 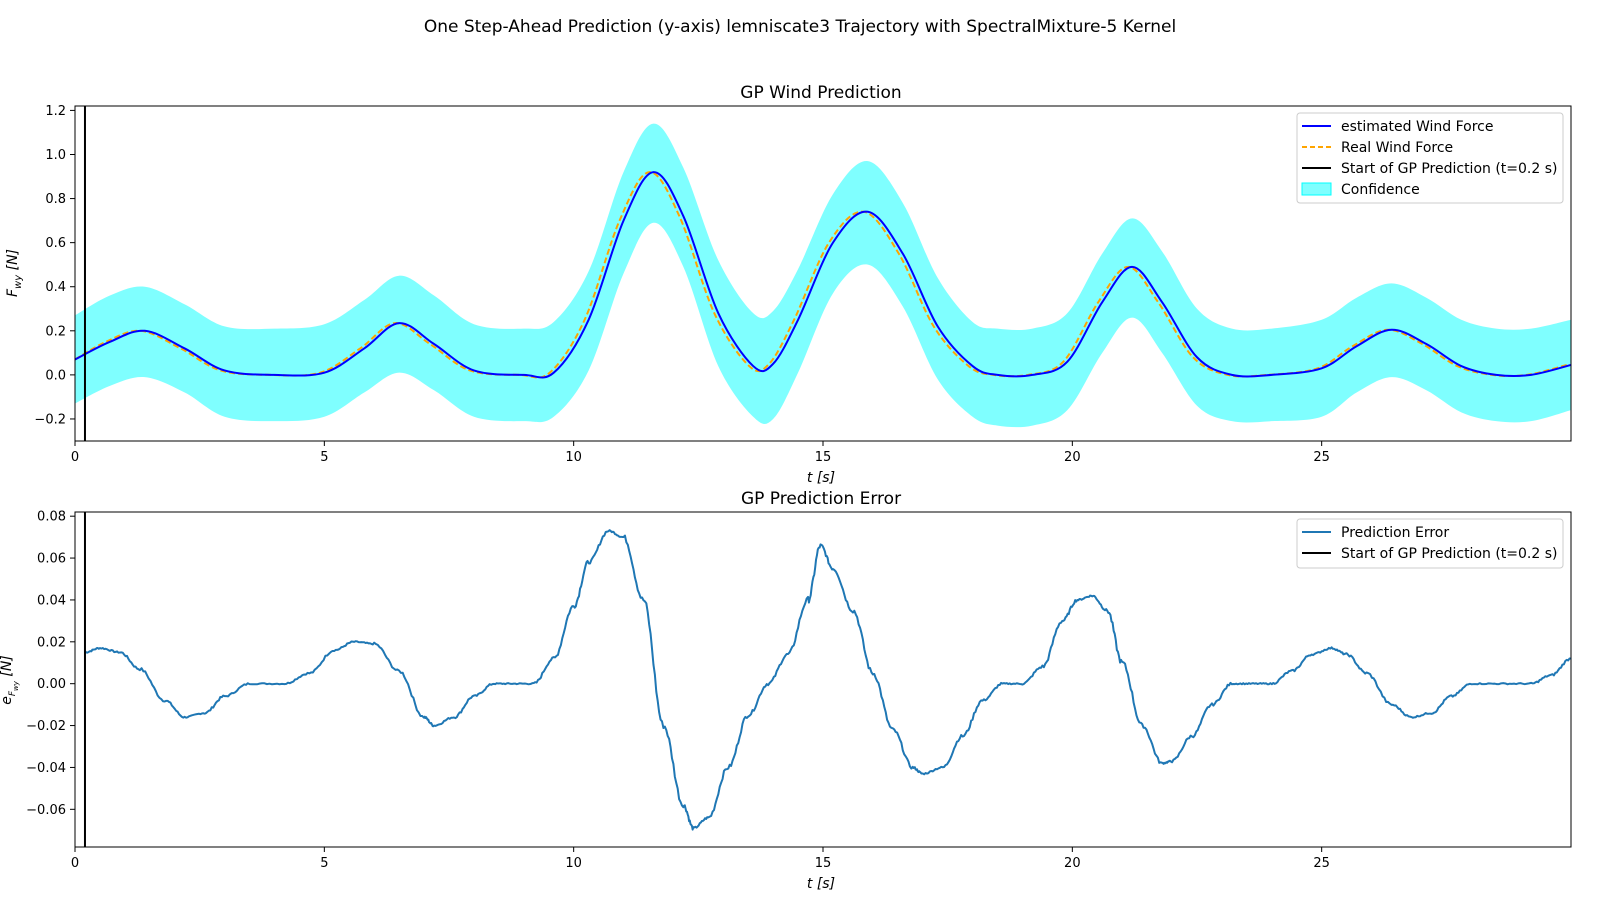 What do you see at coordinates (1072, 457) in the screenshot?
I see `top-xtick-label: 20` at bounding box center [1072, 457].